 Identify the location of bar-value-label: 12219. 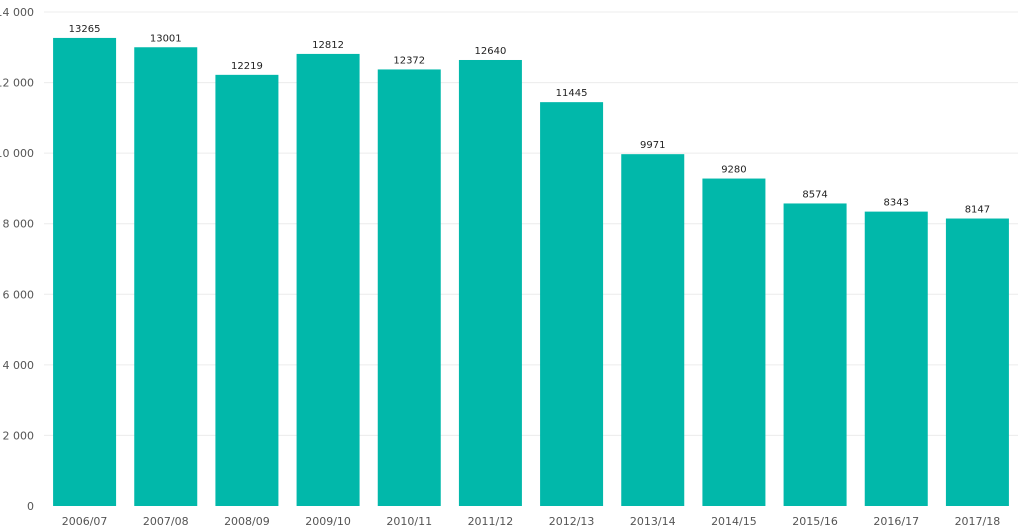
(247, 66).